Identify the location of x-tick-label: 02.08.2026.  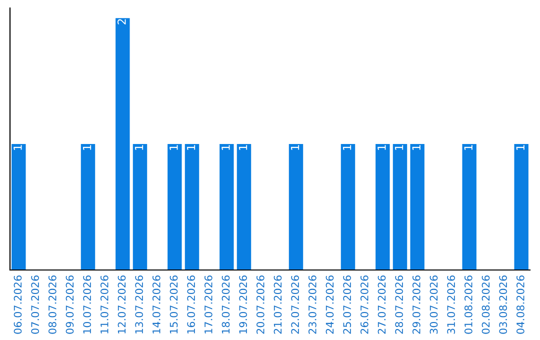
(486, 305).